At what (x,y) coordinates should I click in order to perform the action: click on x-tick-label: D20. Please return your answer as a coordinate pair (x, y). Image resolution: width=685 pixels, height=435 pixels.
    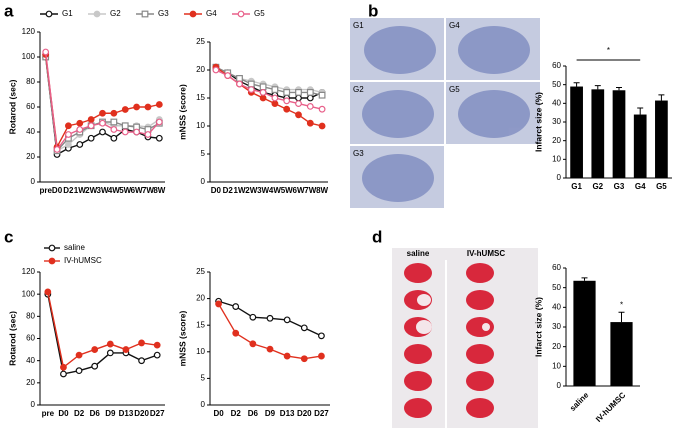
    Looking at the image, I should click on (141, 413).